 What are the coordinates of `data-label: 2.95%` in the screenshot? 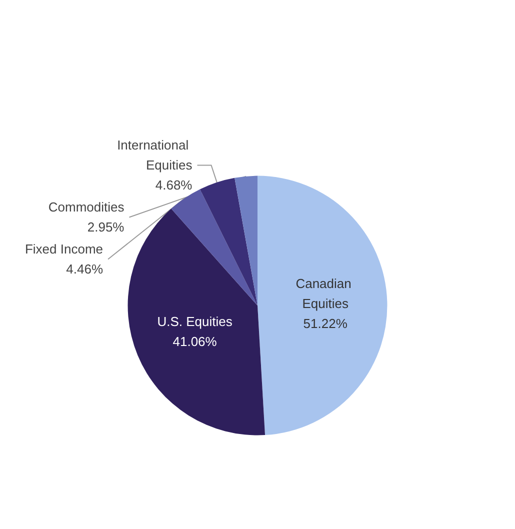 It's located at (106, 227).